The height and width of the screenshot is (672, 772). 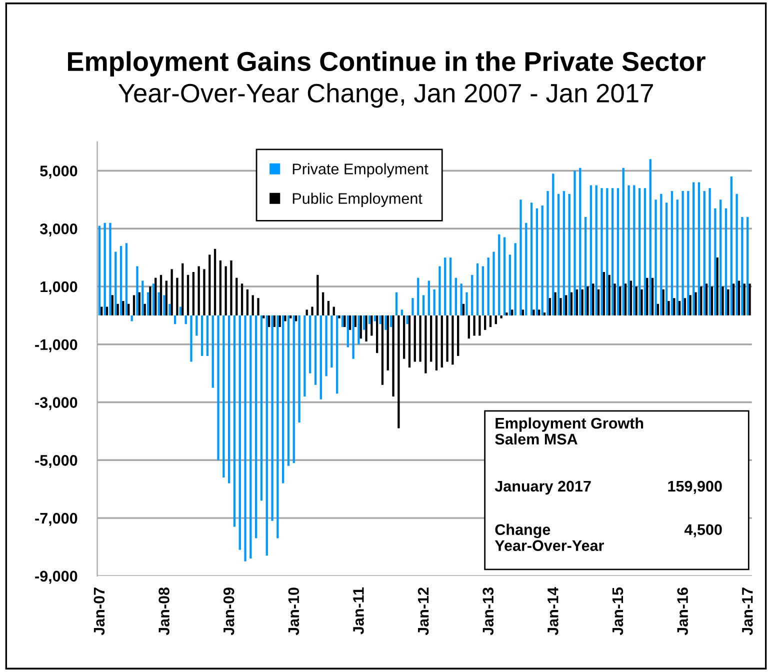 I want to click on x-tick-label: Jan-11, so click(x=358, y=610).